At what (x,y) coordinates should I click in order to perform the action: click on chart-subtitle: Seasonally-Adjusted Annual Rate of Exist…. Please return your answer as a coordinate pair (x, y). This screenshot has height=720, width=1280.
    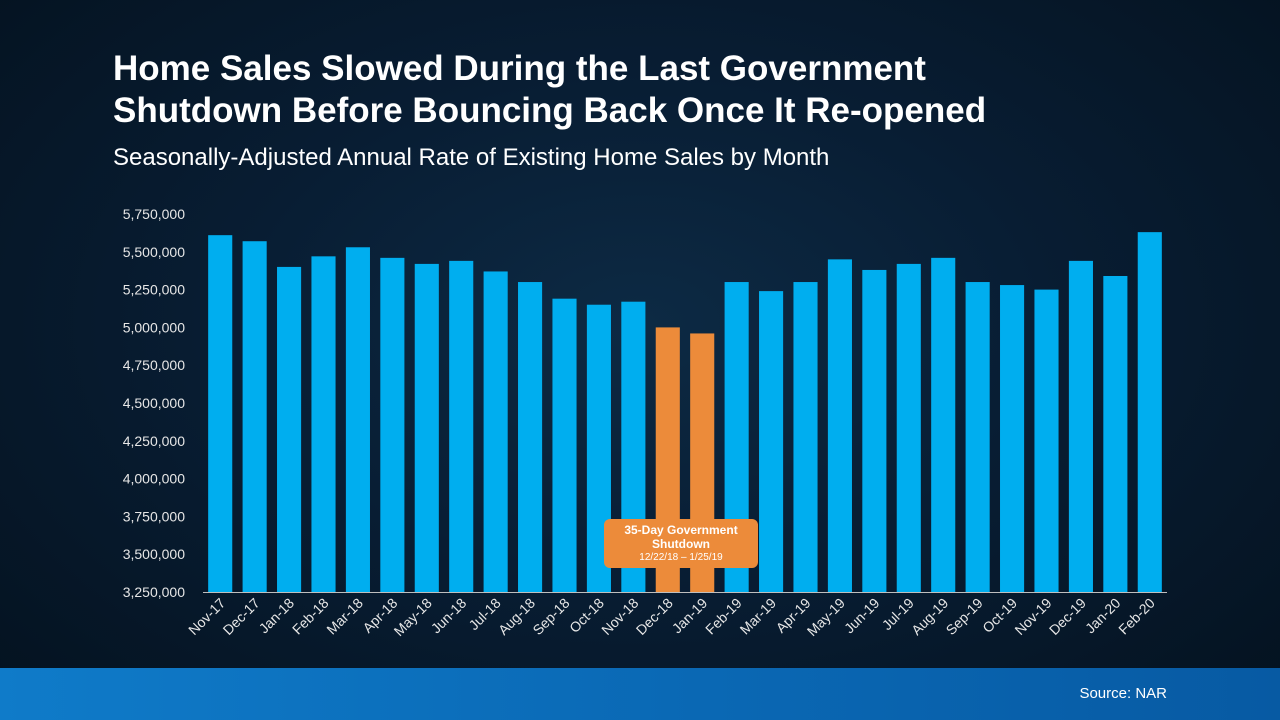
    Looking at the image, I should click on (471, 157).